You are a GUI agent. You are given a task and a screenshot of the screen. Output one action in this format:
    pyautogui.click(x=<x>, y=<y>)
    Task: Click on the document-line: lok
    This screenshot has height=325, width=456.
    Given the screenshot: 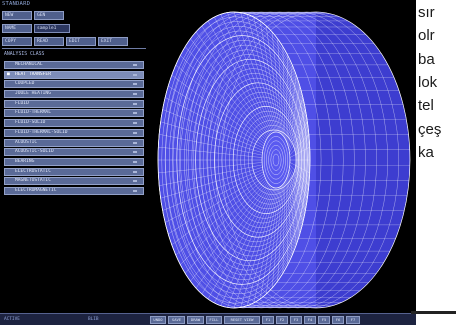 What is the action you would take?
    pyautogui.click(x=428, y=82)
    